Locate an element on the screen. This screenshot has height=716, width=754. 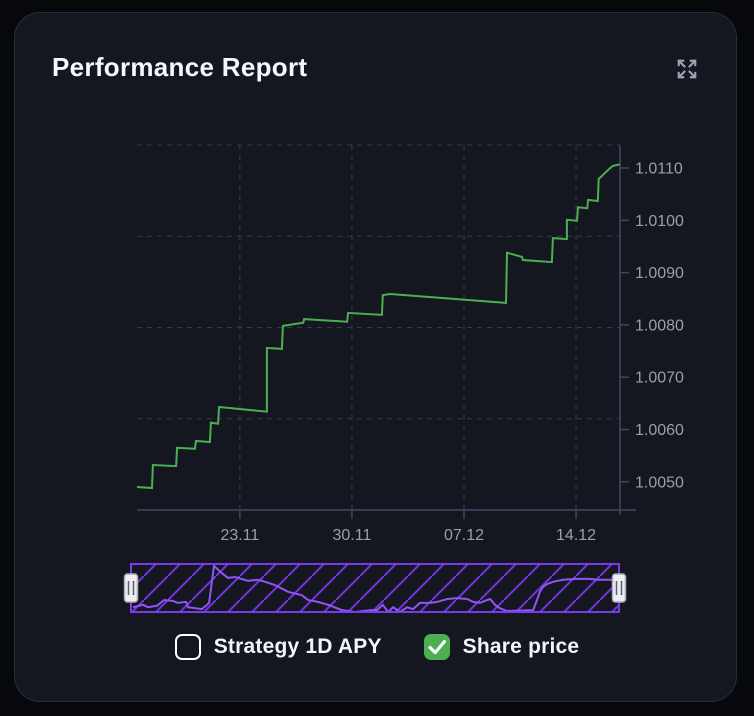
y-axis-label: 1.0070 is located at coordinates (659, 378).